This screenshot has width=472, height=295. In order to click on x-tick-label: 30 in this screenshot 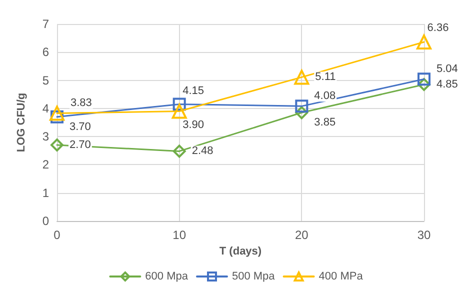, I will do `click(424, 235)`.